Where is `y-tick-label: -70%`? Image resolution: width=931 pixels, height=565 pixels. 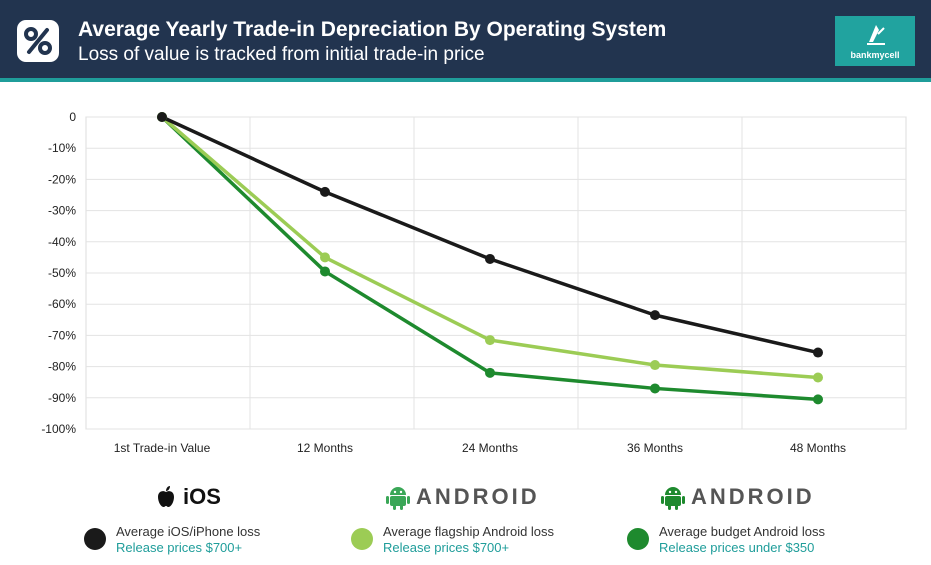 y-tick-label: -70% is located at coordinates (62, 335).